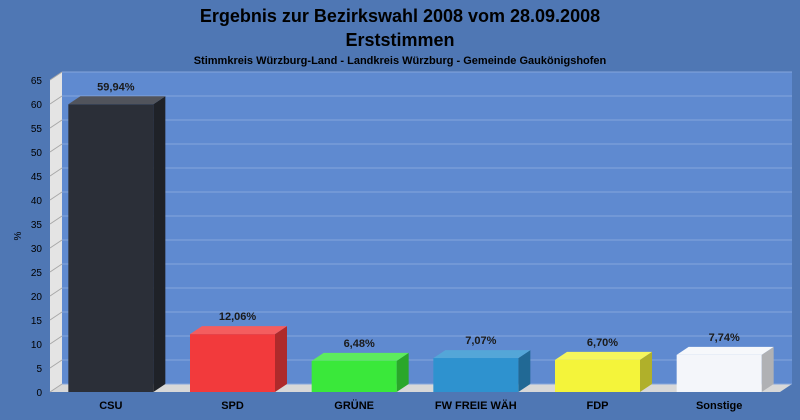  I want to click on x-tick-label: FW FREIE WÄH, so click(476, 405).